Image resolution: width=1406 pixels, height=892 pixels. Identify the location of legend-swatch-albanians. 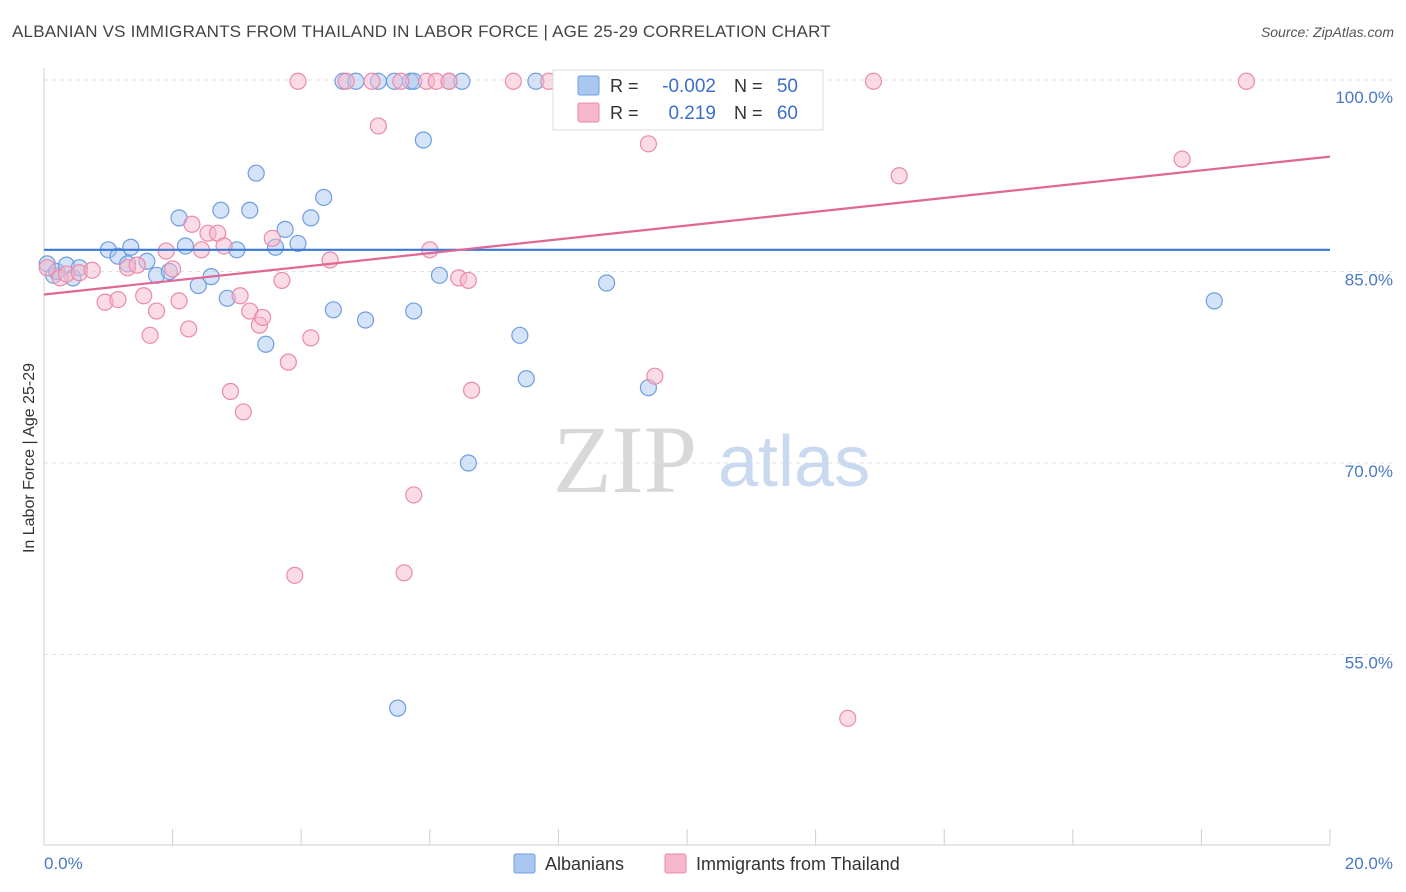
(588, 85).